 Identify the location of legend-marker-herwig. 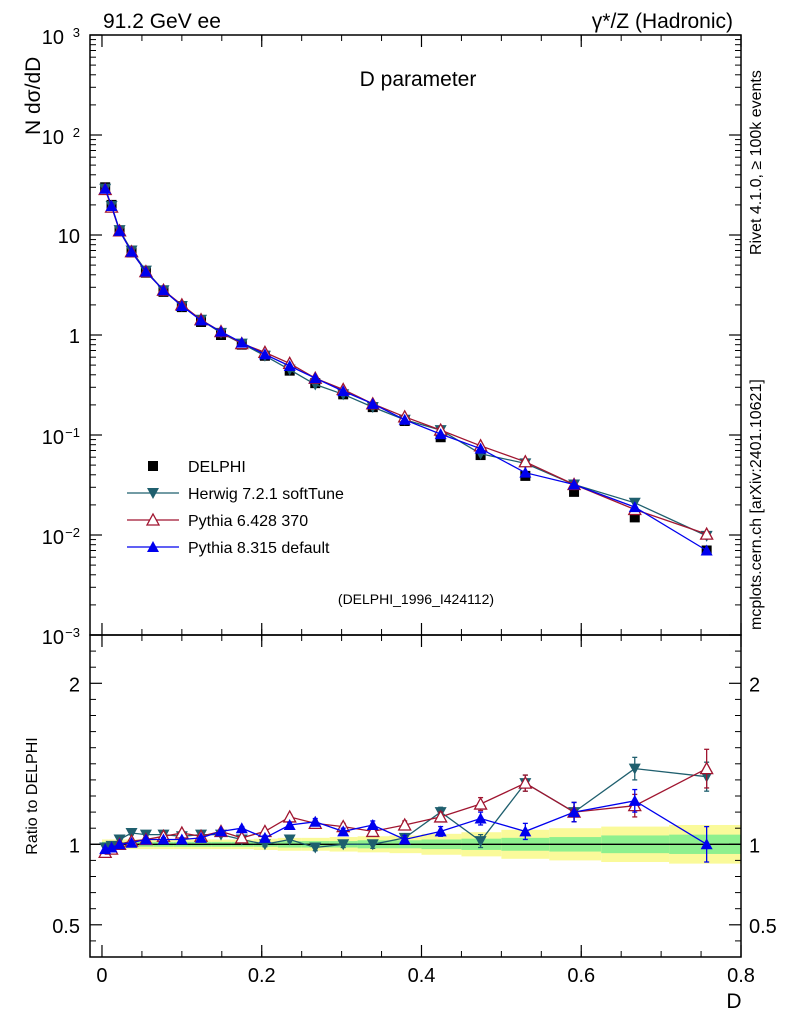
(153, 493).